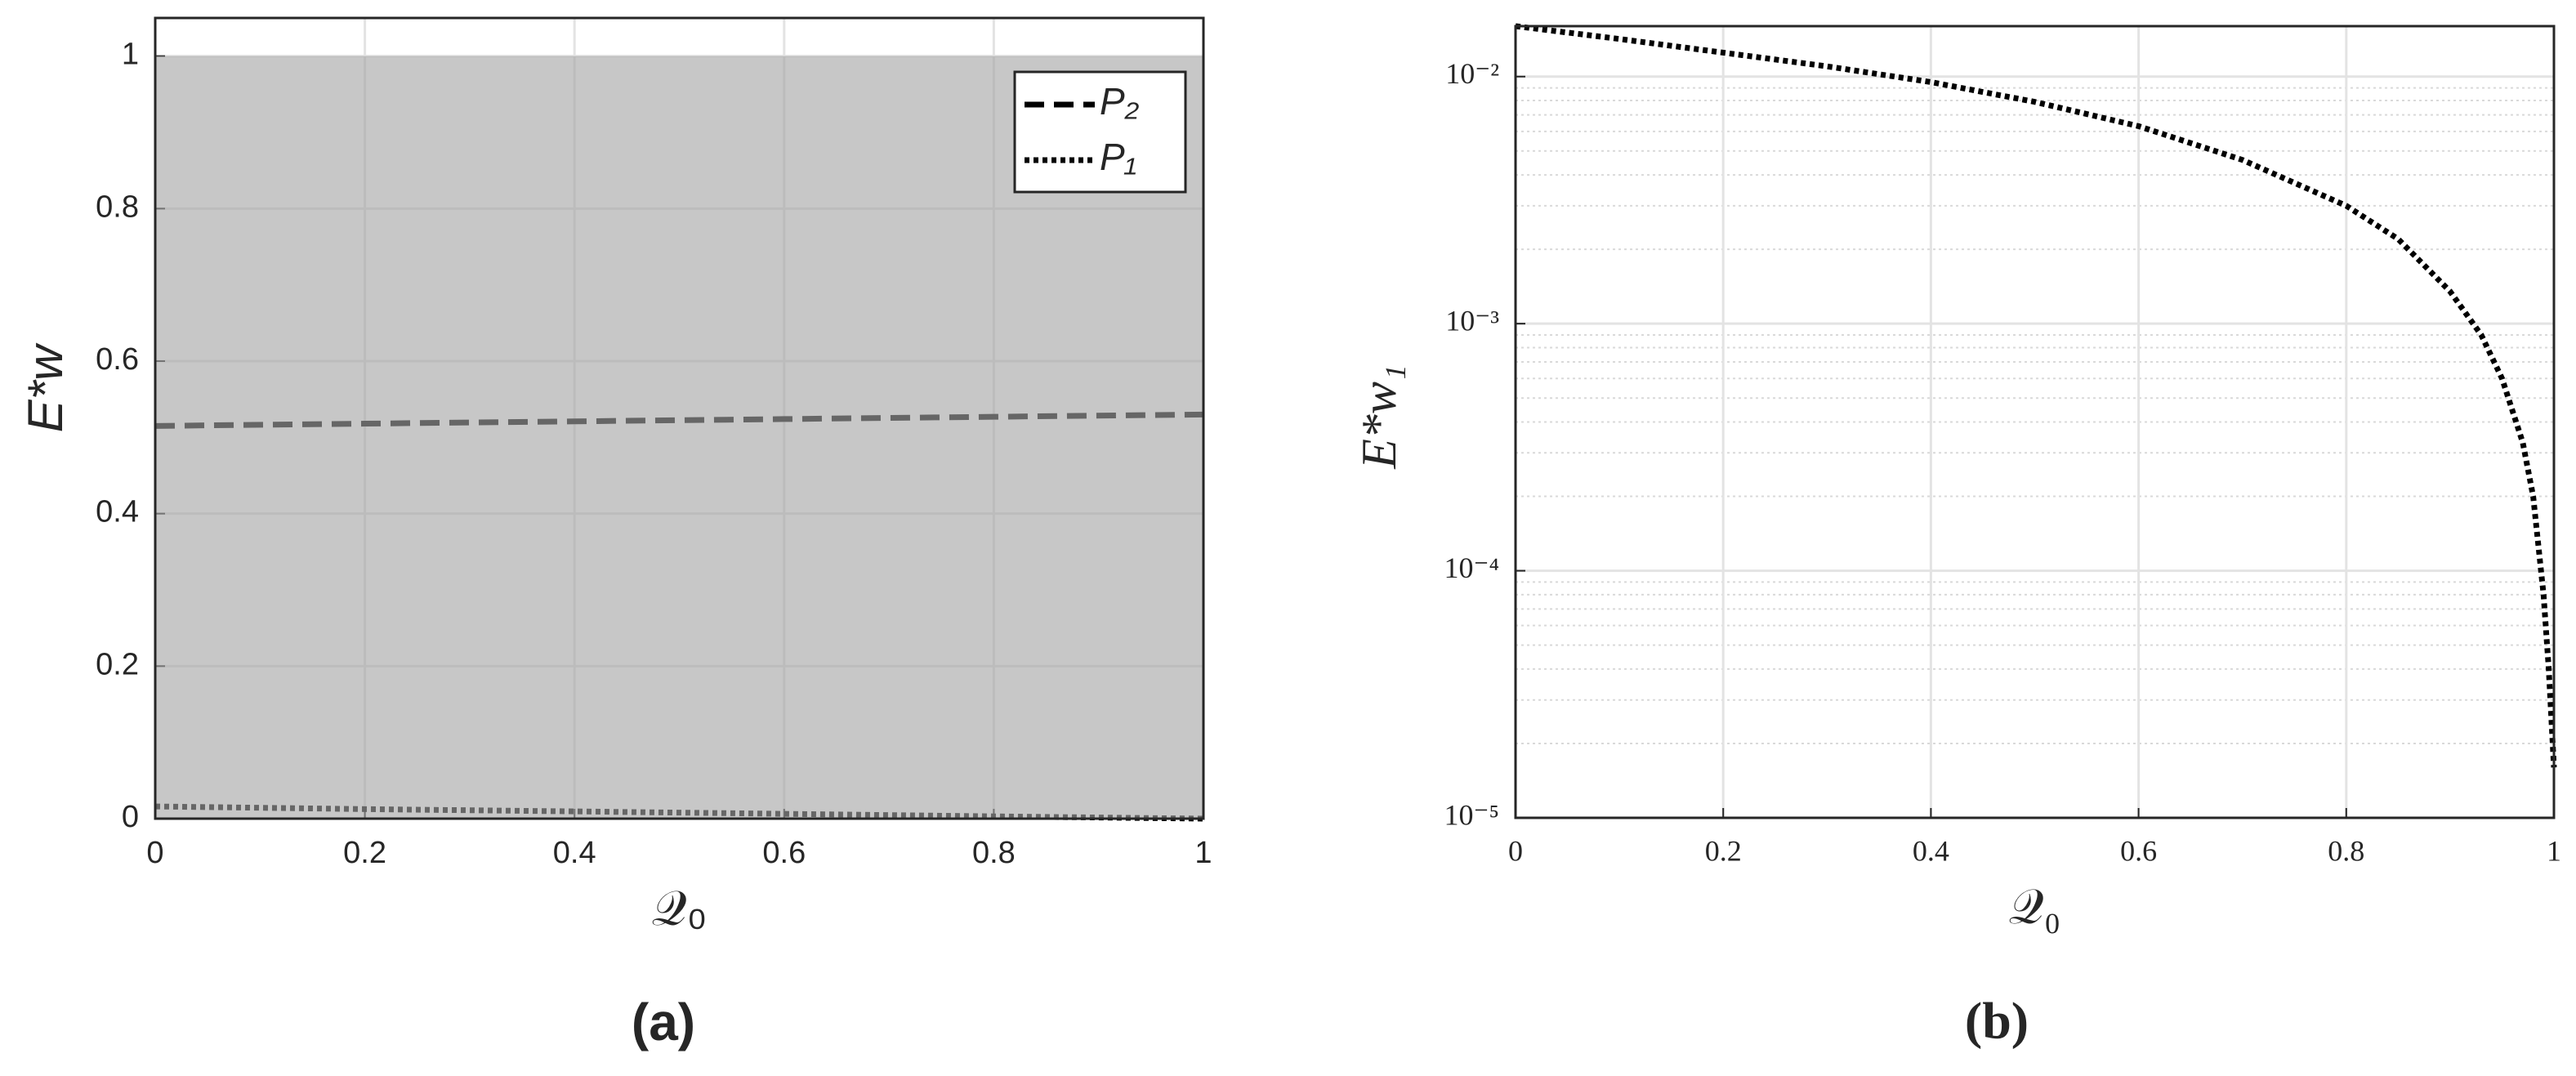 Image resolution: width=2576 pixels, height=1076 pixels. What do you see at coordinates (1120, 101) in the screenshot?
I see `legend-label: P₂` at bounding box center [1120, 101].